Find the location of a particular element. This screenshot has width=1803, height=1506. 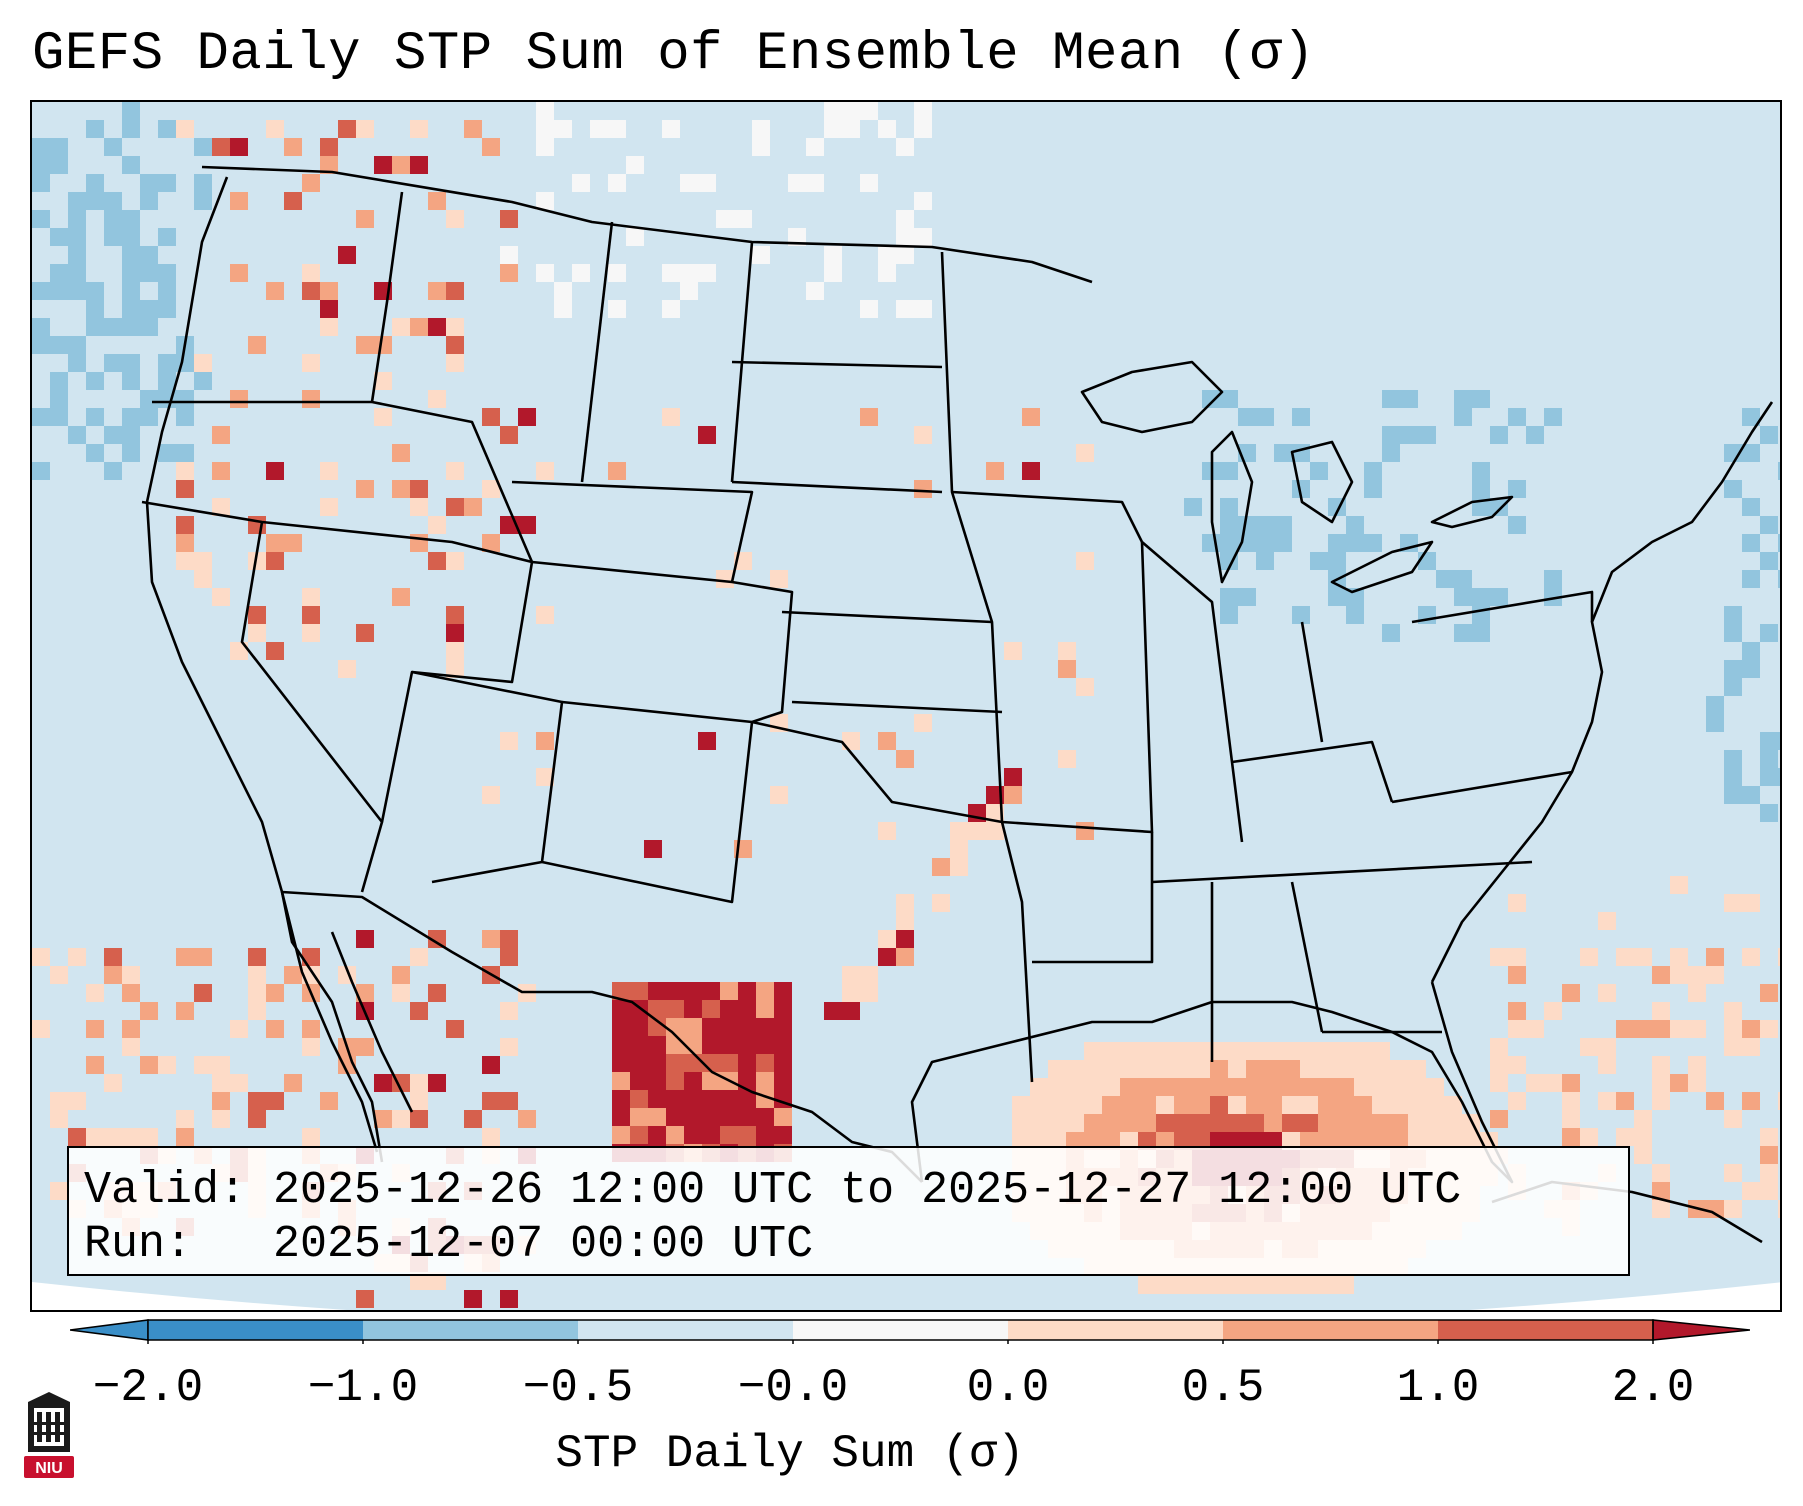

colorbar-label: STP Daily Sum (σ) is located at coordinates (790, 1454).